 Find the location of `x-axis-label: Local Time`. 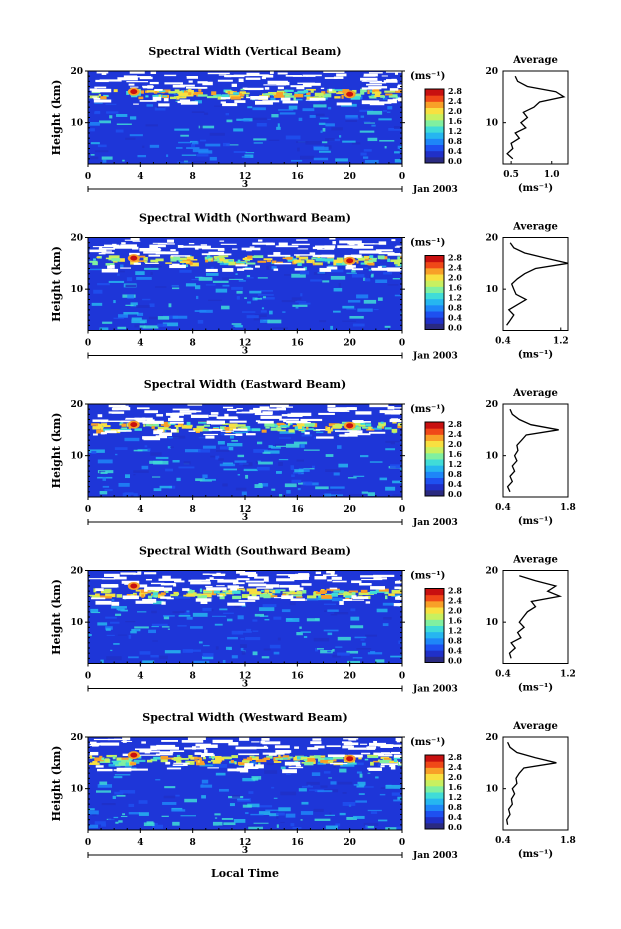

x-axis-label: Local Time is located at coordinates (245, 873).